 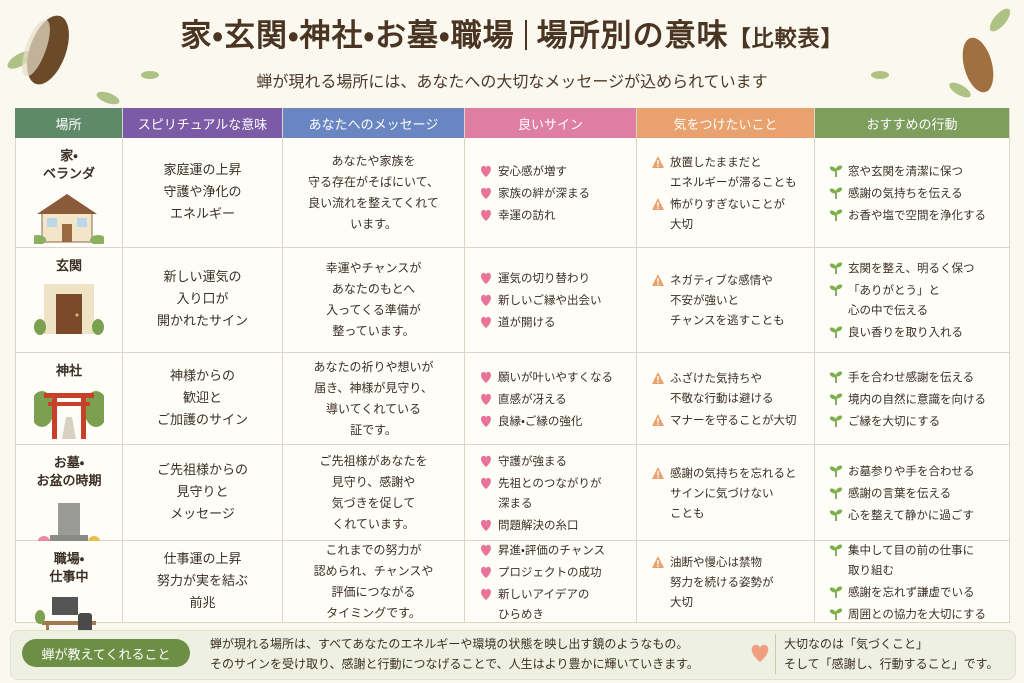 What do you see at coordinates (732, 214) in the screenshot?
I see `list-item: 怖がりすぎないことが 大切` at bounding box center [732, 214].